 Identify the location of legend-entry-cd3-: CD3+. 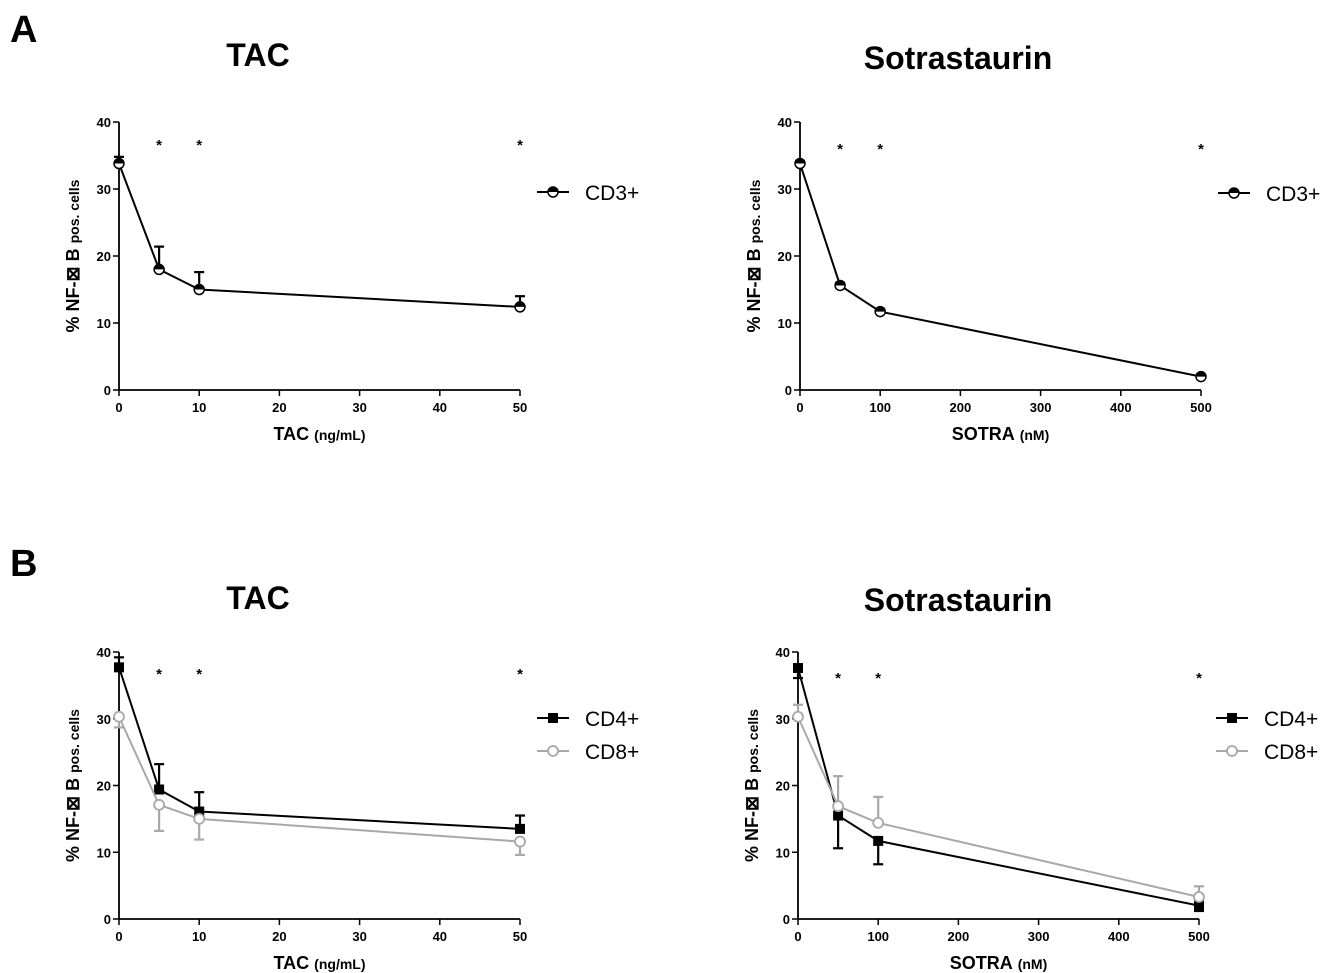
(1269, 194).